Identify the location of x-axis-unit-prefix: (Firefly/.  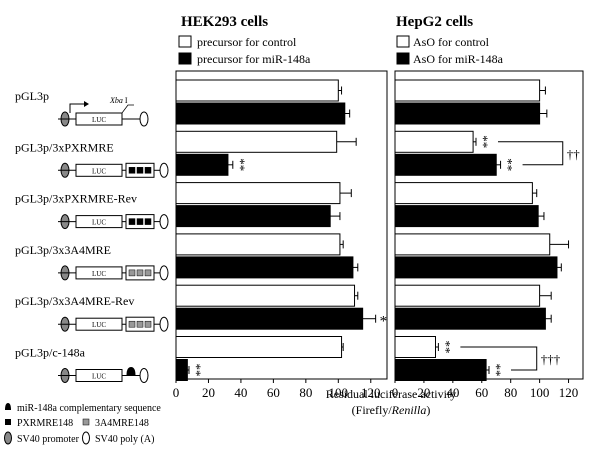
(372, 410).